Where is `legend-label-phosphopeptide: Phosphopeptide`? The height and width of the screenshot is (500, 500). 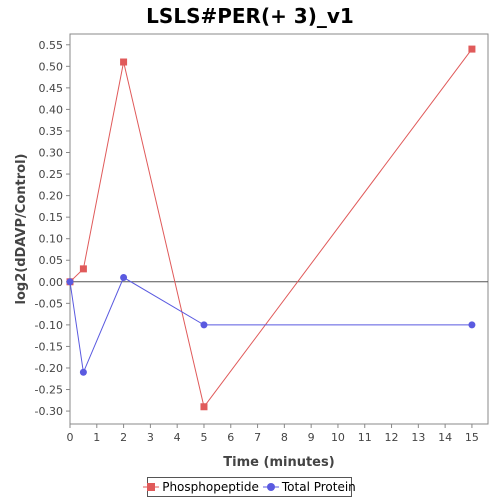 legend-label-phosphopeptide: Phosphopeptide is located at coordinates (210, 487).